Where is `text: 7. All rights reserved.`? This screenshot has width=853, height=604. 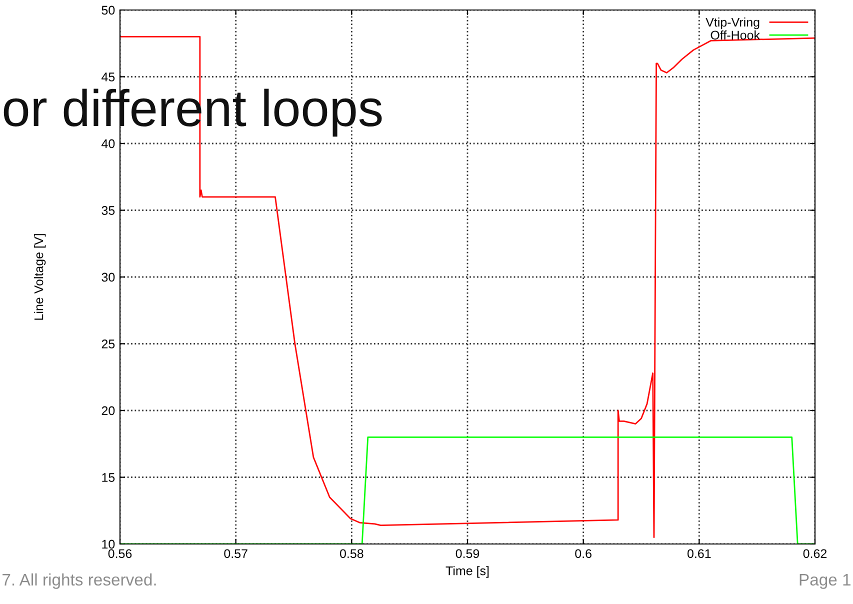 text: 7. All rights reserved. is located at coordinates (79, 581).